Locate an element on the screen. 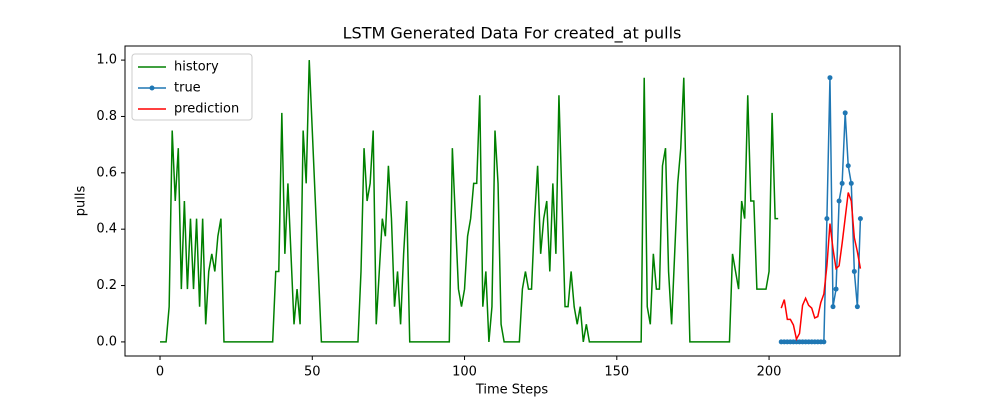 The image size is (1000, 400). y-tick-label: 0.8 is located at coordinates (106, 116).